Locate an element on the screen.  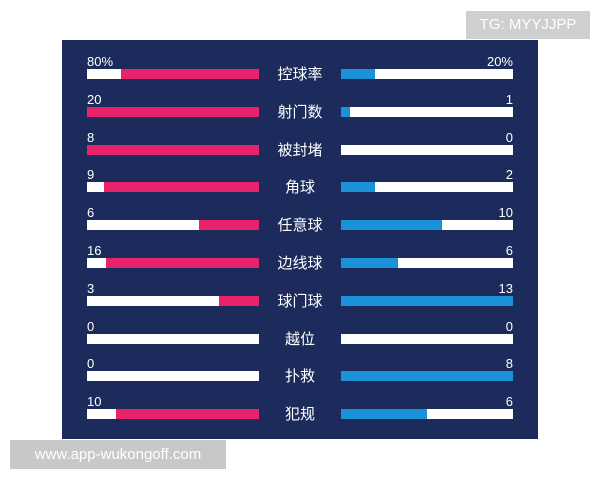
stat-row-free-kicks: 6 任意球 10 is located at coordinates (300, 223).